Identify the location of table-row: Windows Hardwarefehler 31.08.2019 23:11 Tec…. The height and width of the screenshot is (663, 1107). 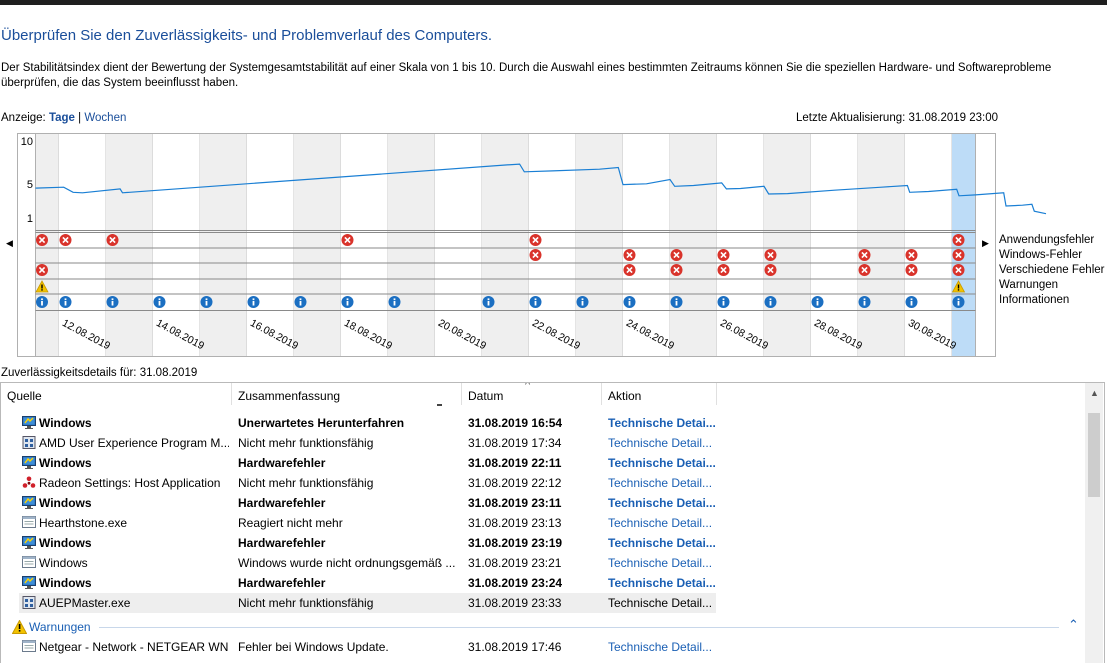
(367, 503).